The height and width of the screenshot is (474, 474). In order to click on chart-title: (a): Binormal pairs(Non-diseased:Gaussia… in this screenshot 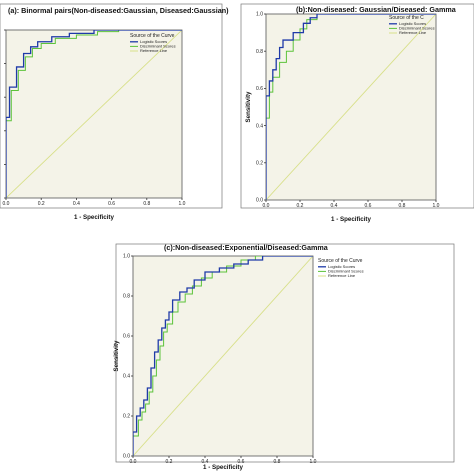, I will do `click(118, 10)`.